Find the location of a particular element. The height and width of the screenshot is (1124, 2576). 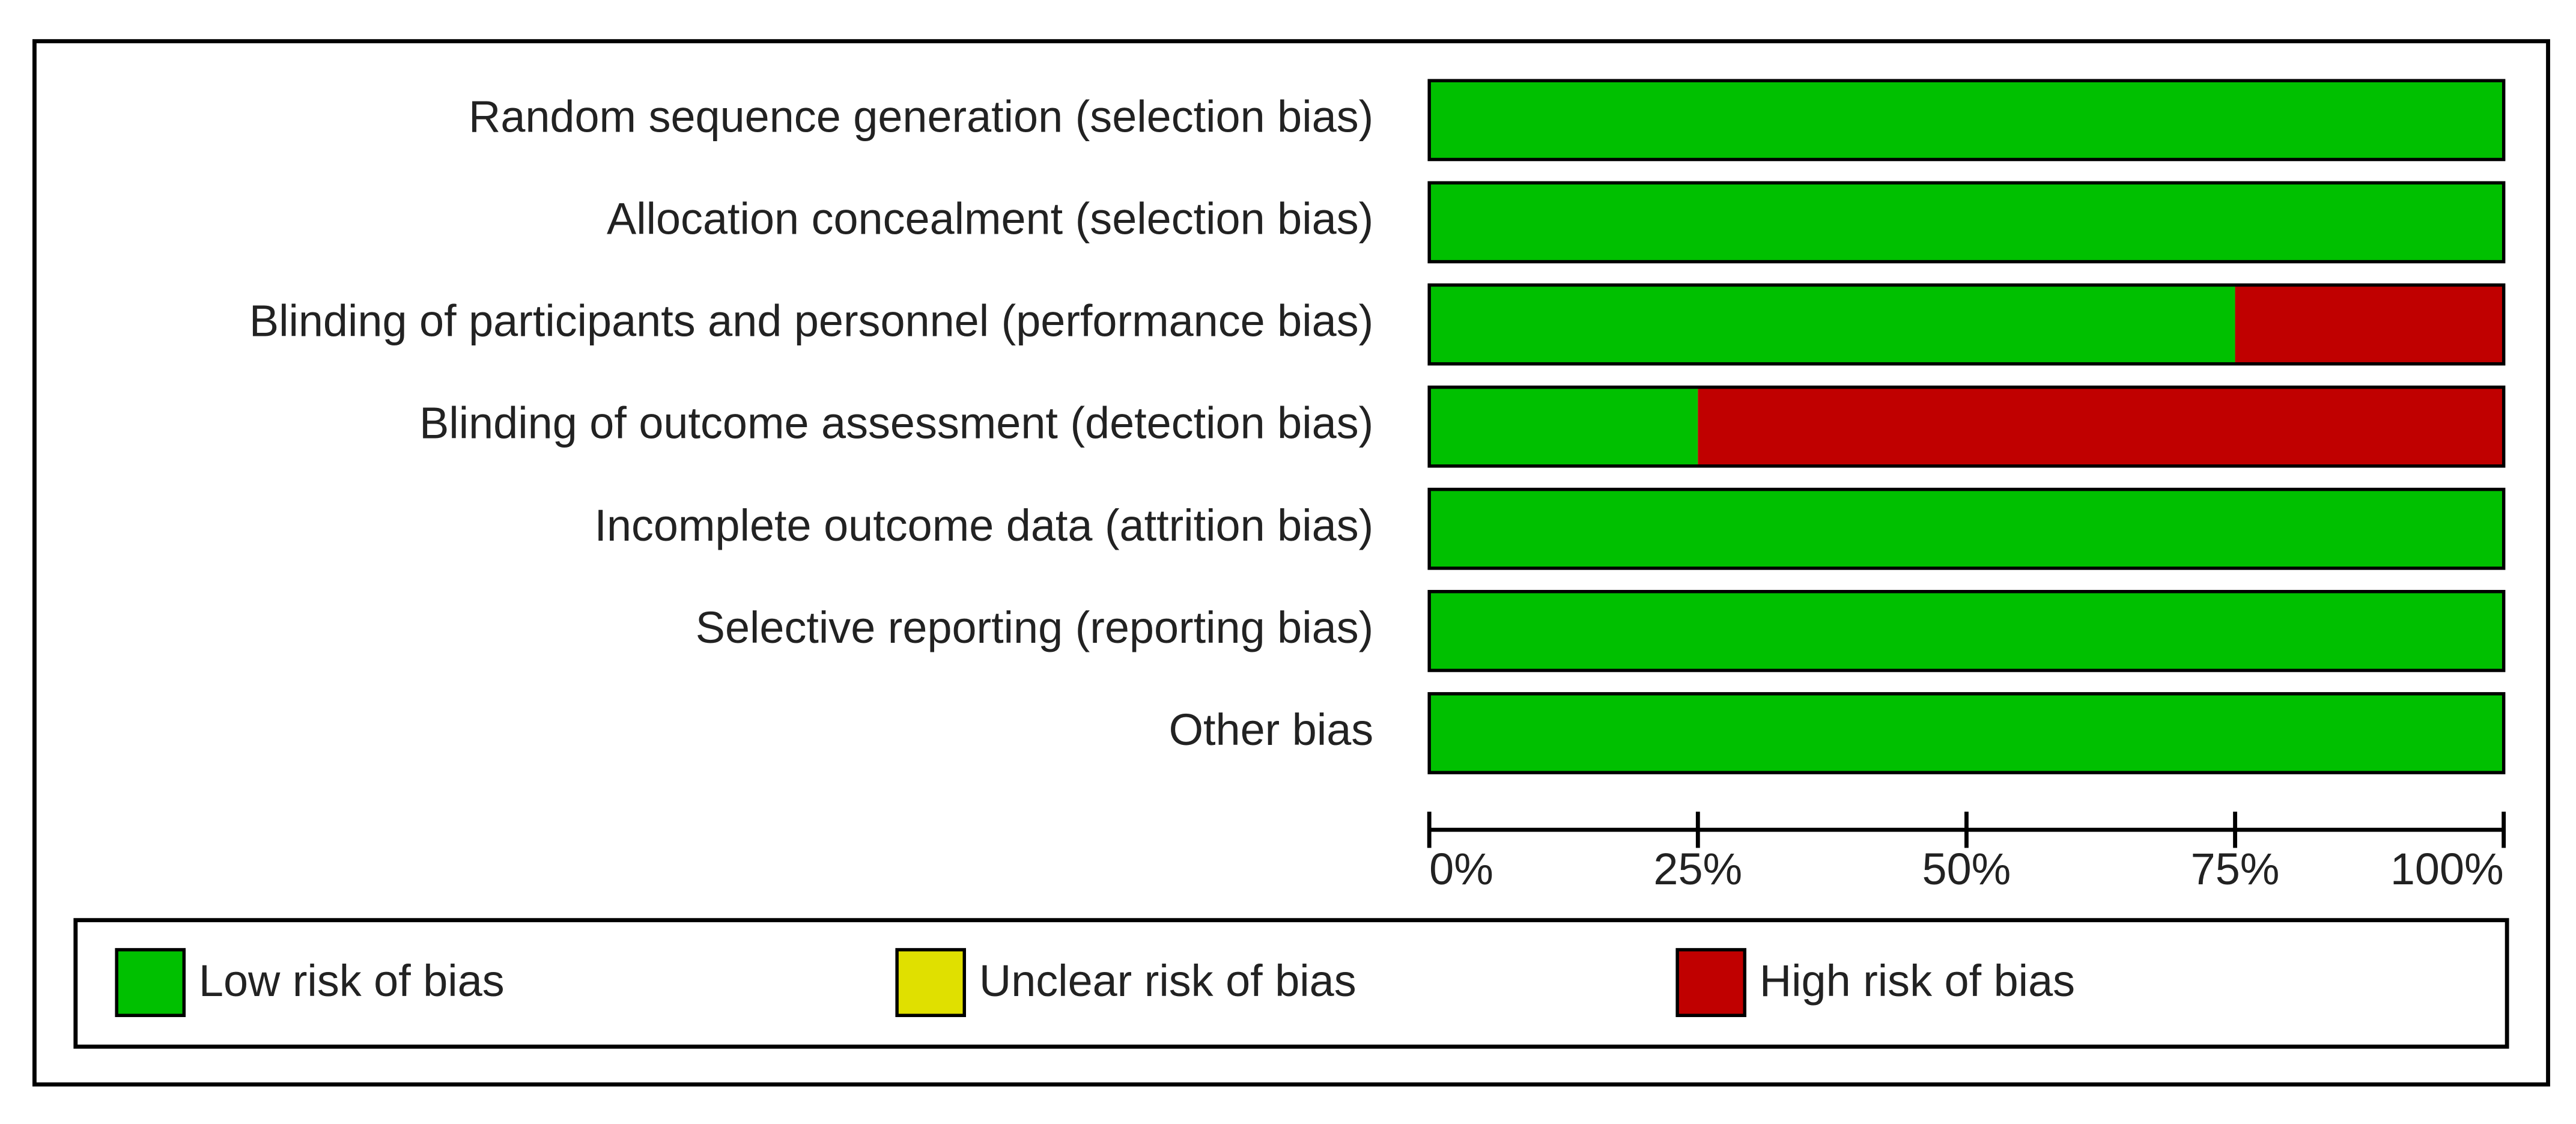

category-label: Incomplete outcome data (attrition bias) is located at coordinates (983, 525).